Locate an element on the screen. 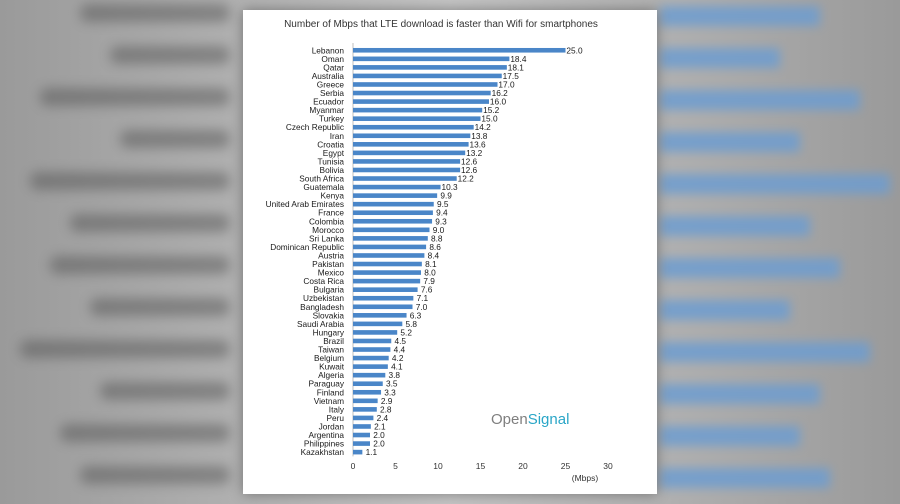  bar-algeria is located at coordinates (369, 375).